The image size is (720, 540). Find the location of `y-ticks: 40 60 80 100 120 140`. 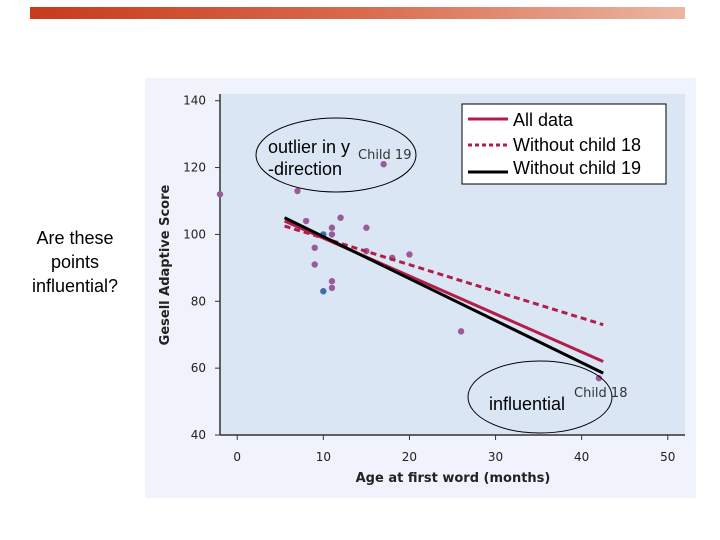

y-ticks: 40 60 80 100 120 140 is located at coordinates (201, 268).